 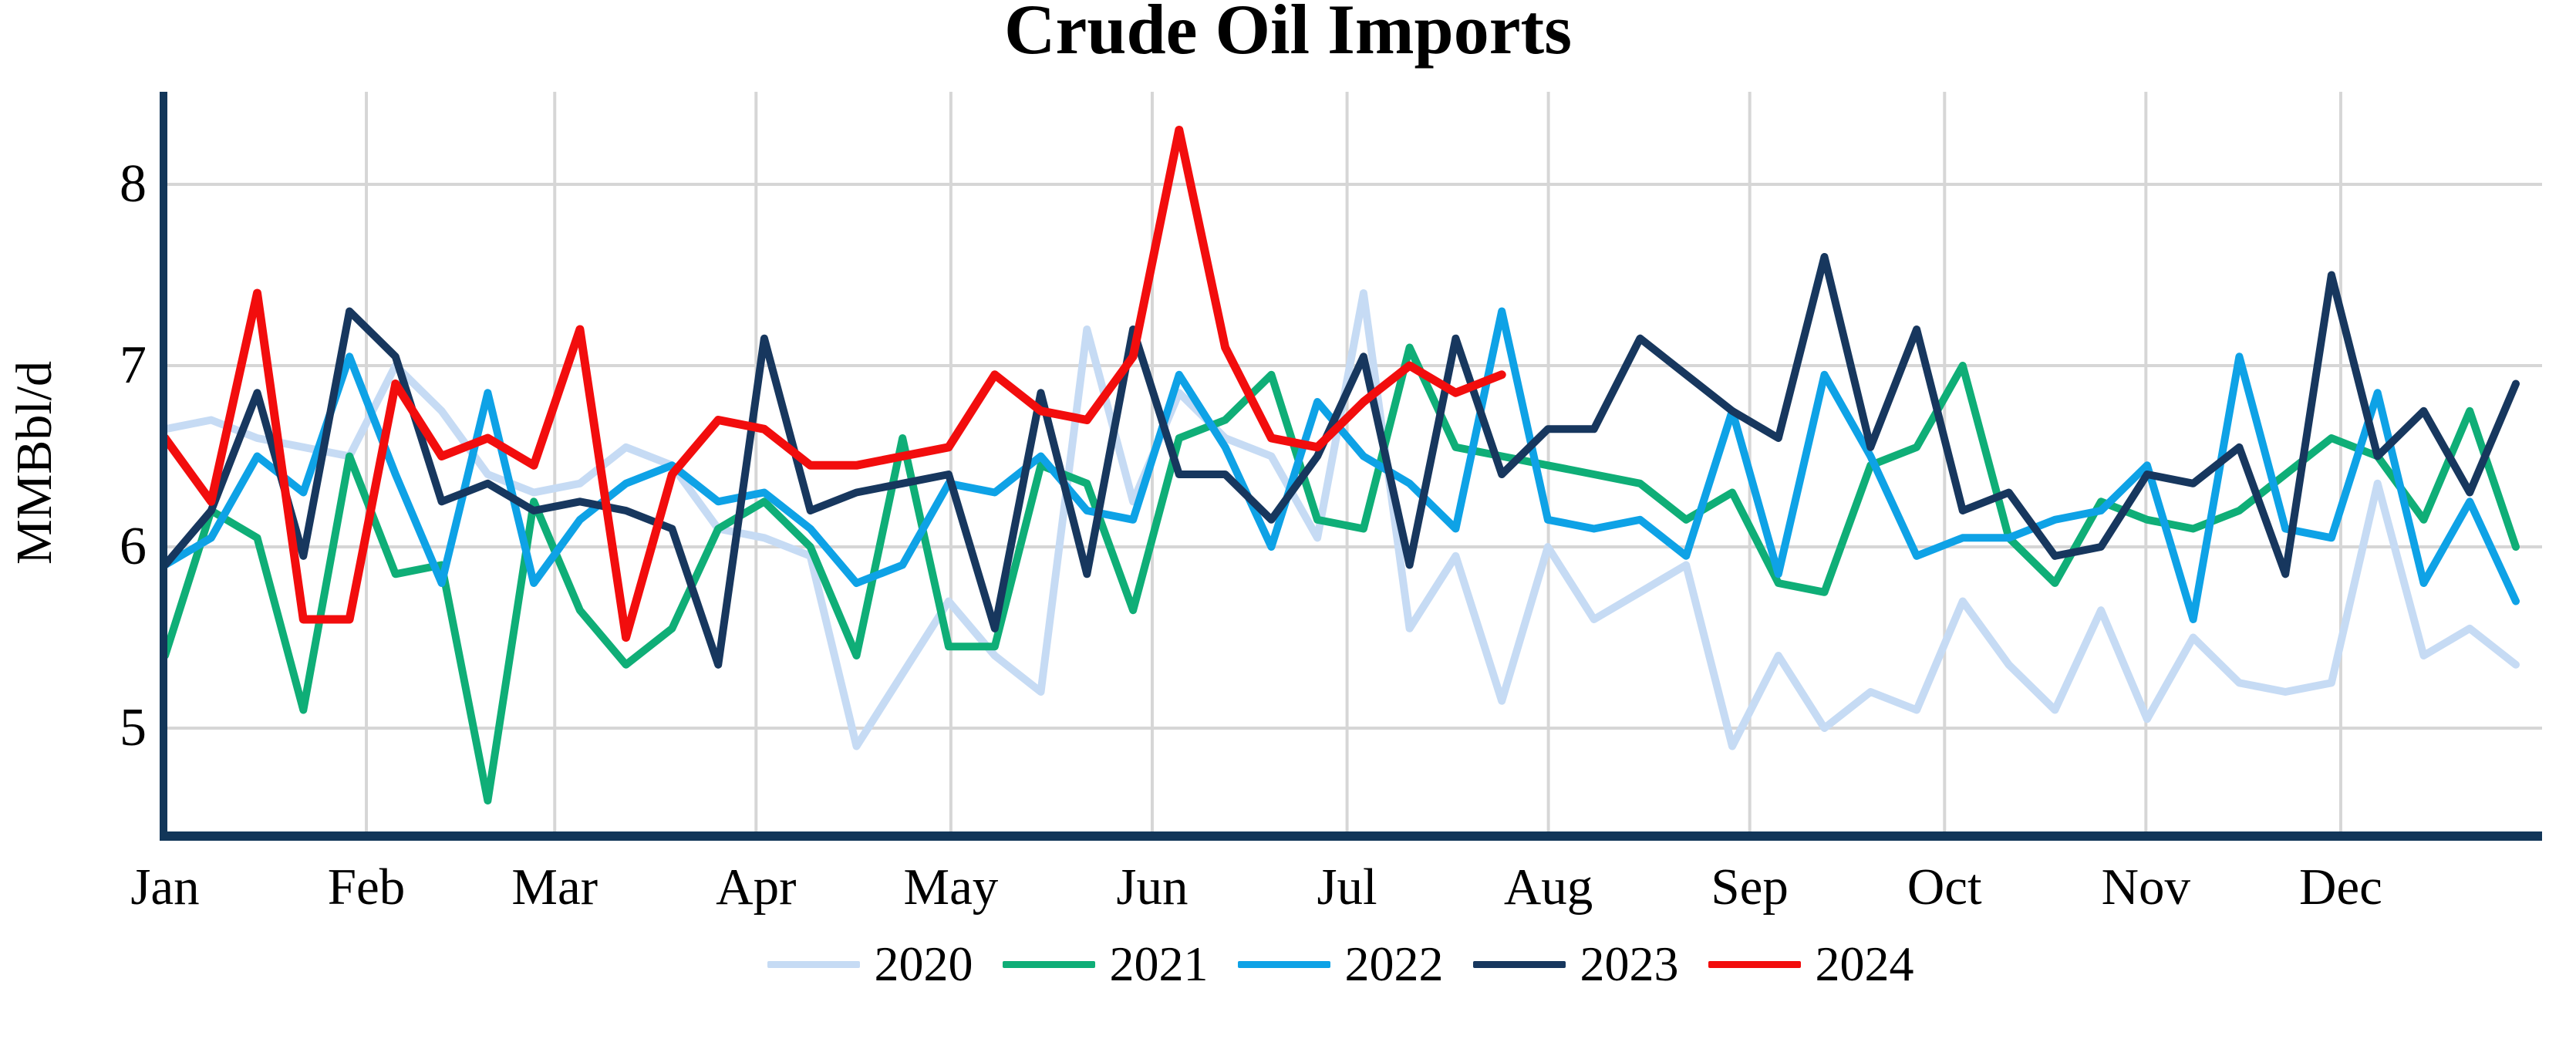 What do you see at coordinates (133, 184) in the screenshot?
I see `y-tick-label-8: 8` at bounding box center [133, 184].